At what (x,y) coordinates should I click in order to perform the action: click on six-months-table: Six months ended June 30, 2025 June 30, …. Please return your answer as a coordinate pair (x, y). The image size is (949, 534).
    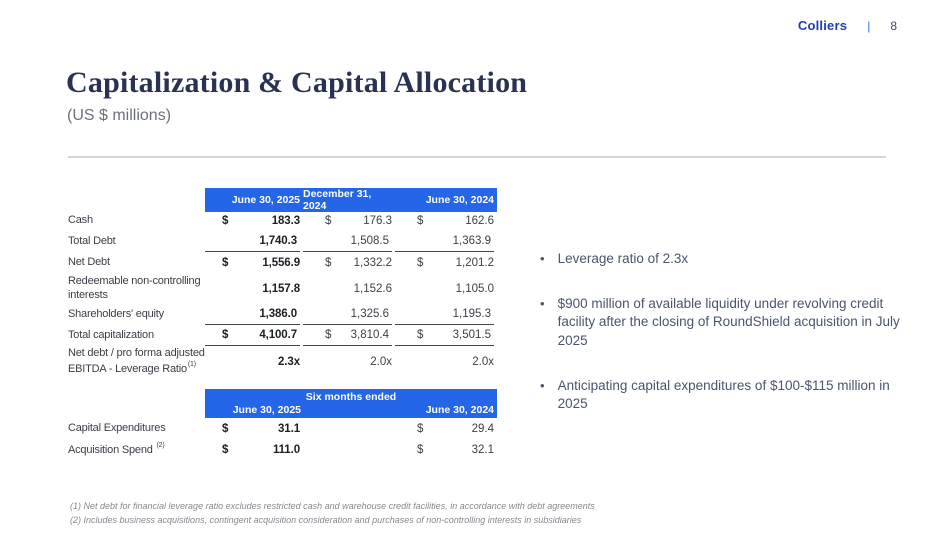
    Looking at the image, I should click on (284, 424).